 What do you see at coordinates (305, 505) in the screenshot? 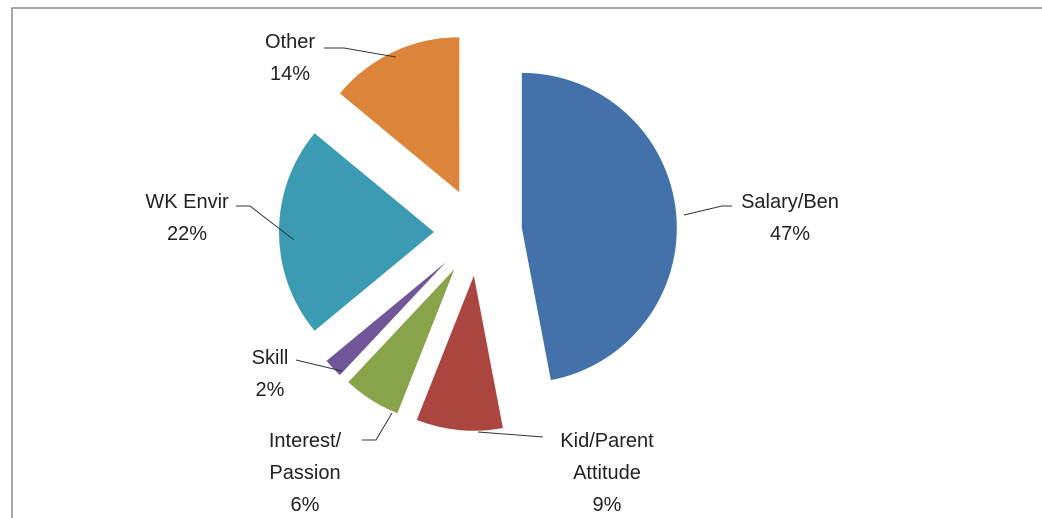
I see `value-label: 6%` at bounding box center [305, 505].